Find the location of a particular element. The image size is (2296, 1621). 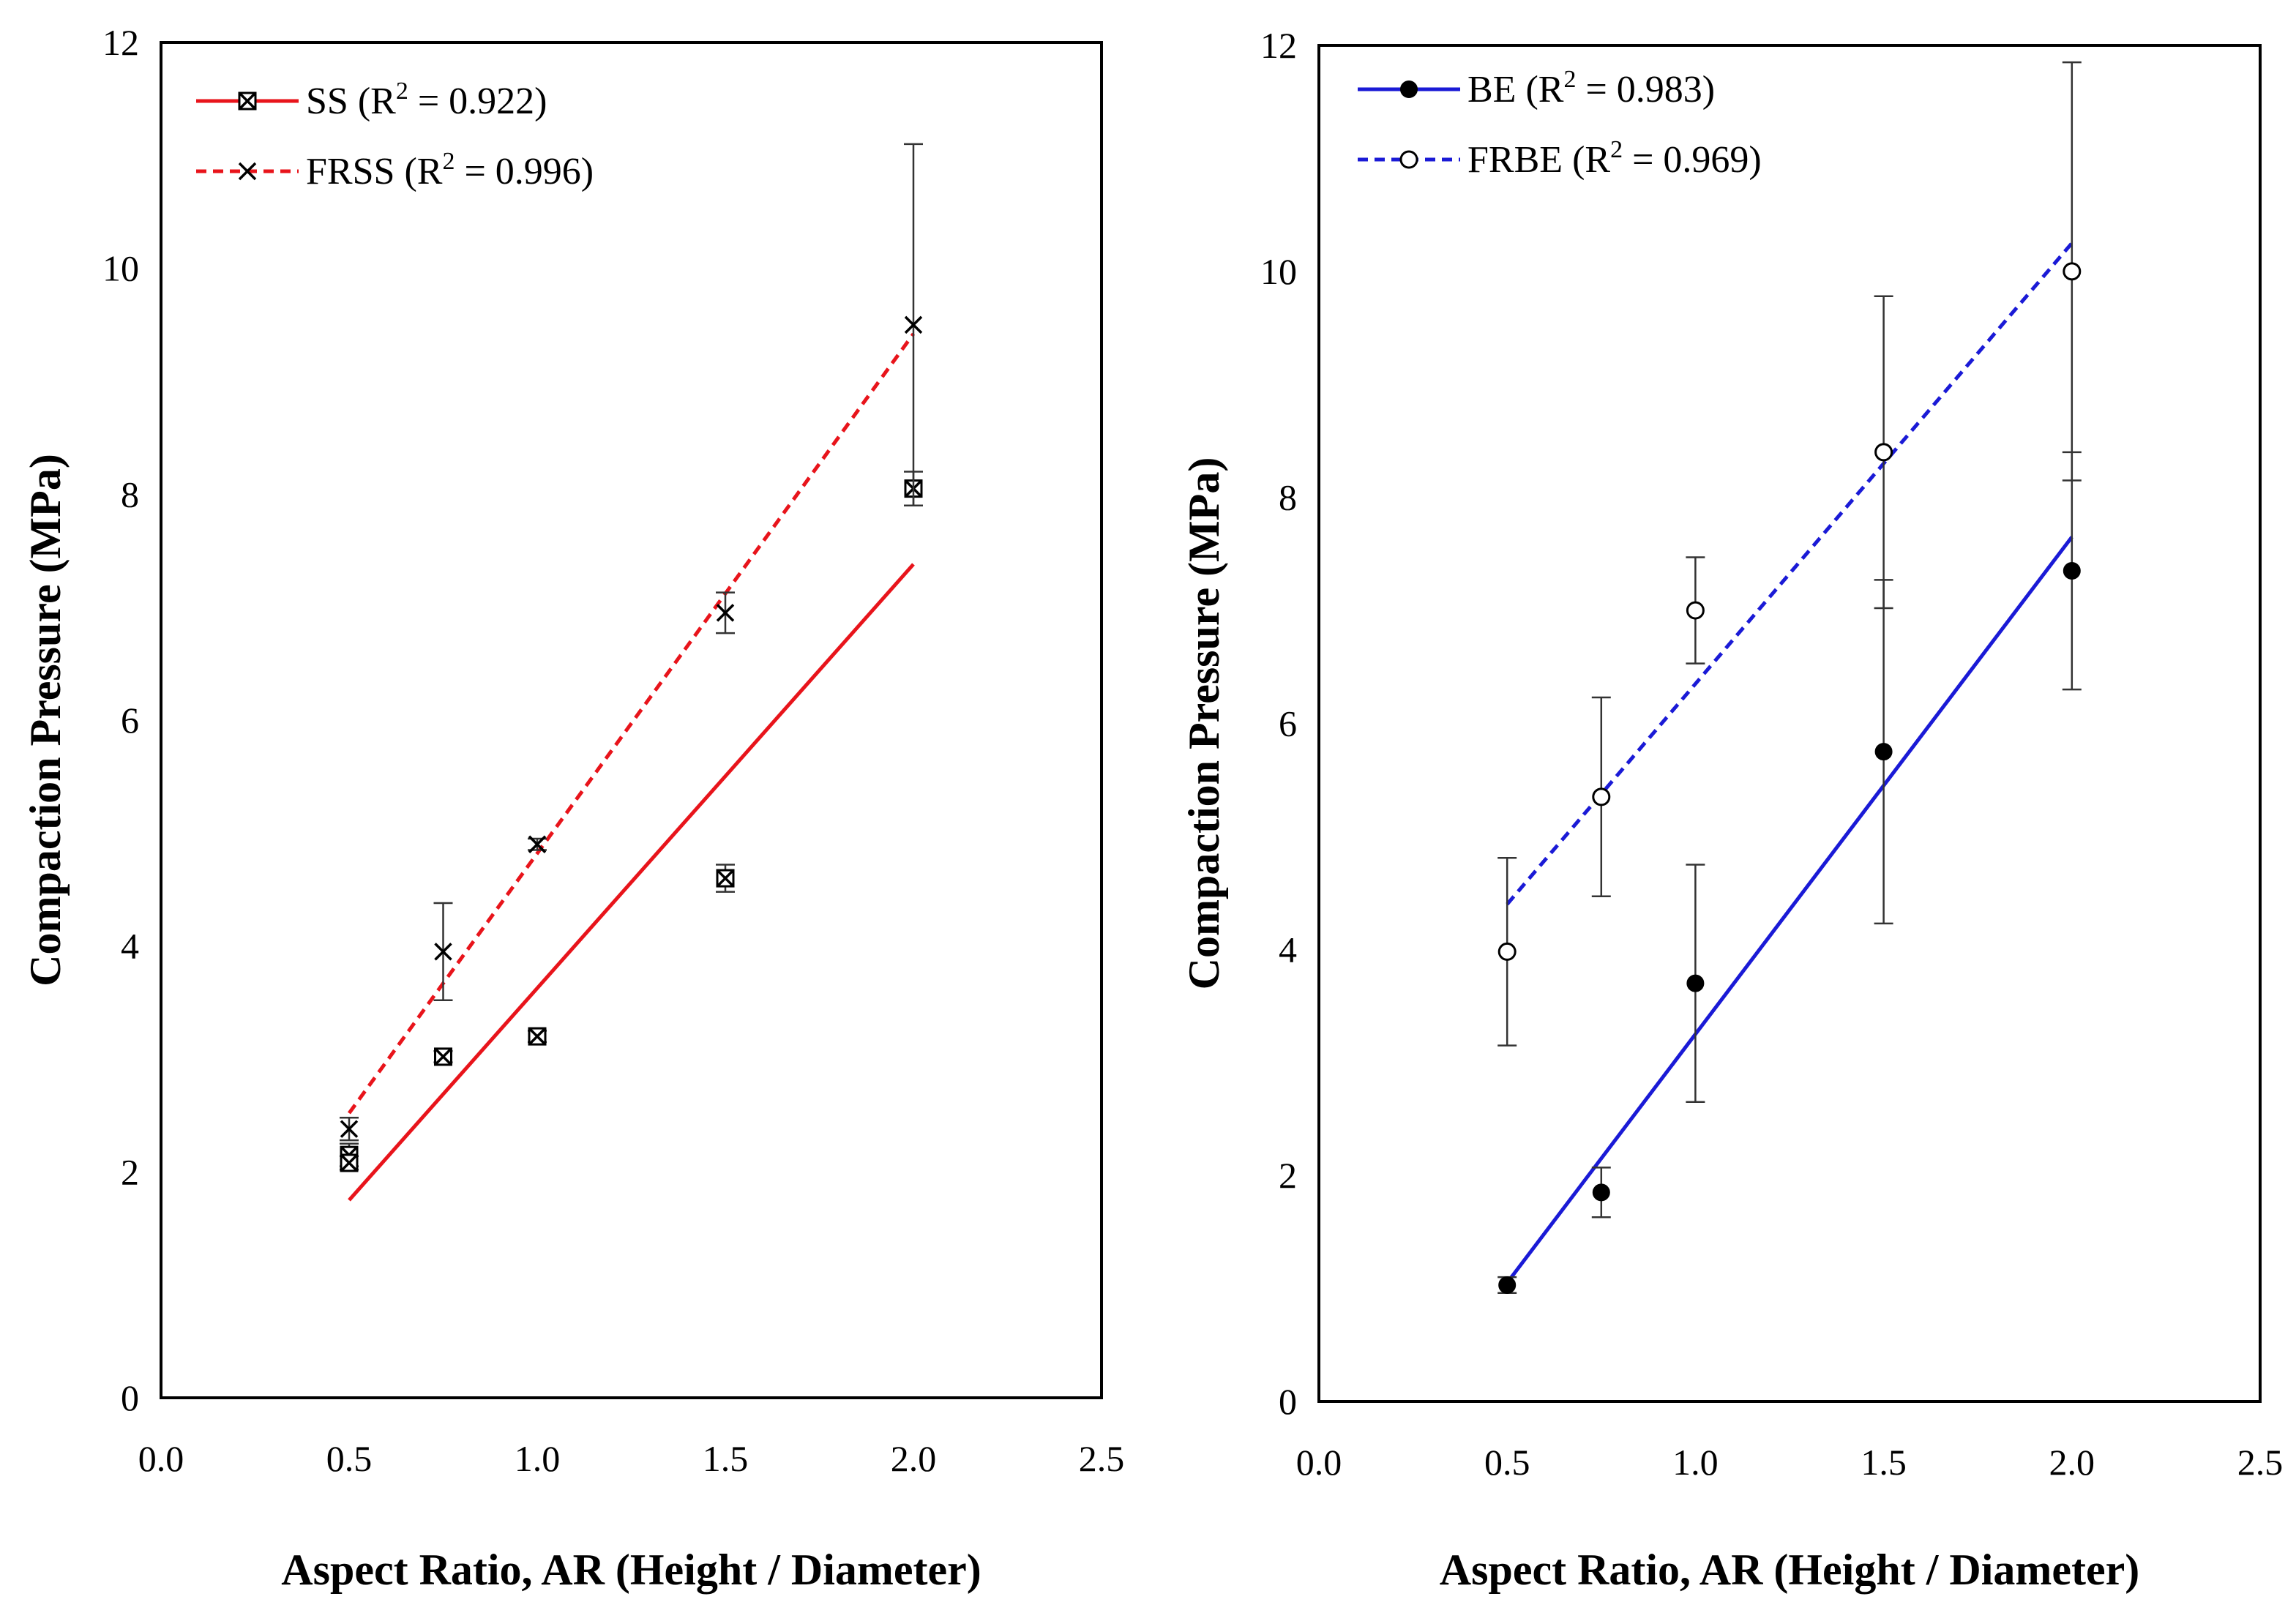

legend-entry-frbe: FRBE (R2 = 0.969) is located at coordinates (1560, 158).